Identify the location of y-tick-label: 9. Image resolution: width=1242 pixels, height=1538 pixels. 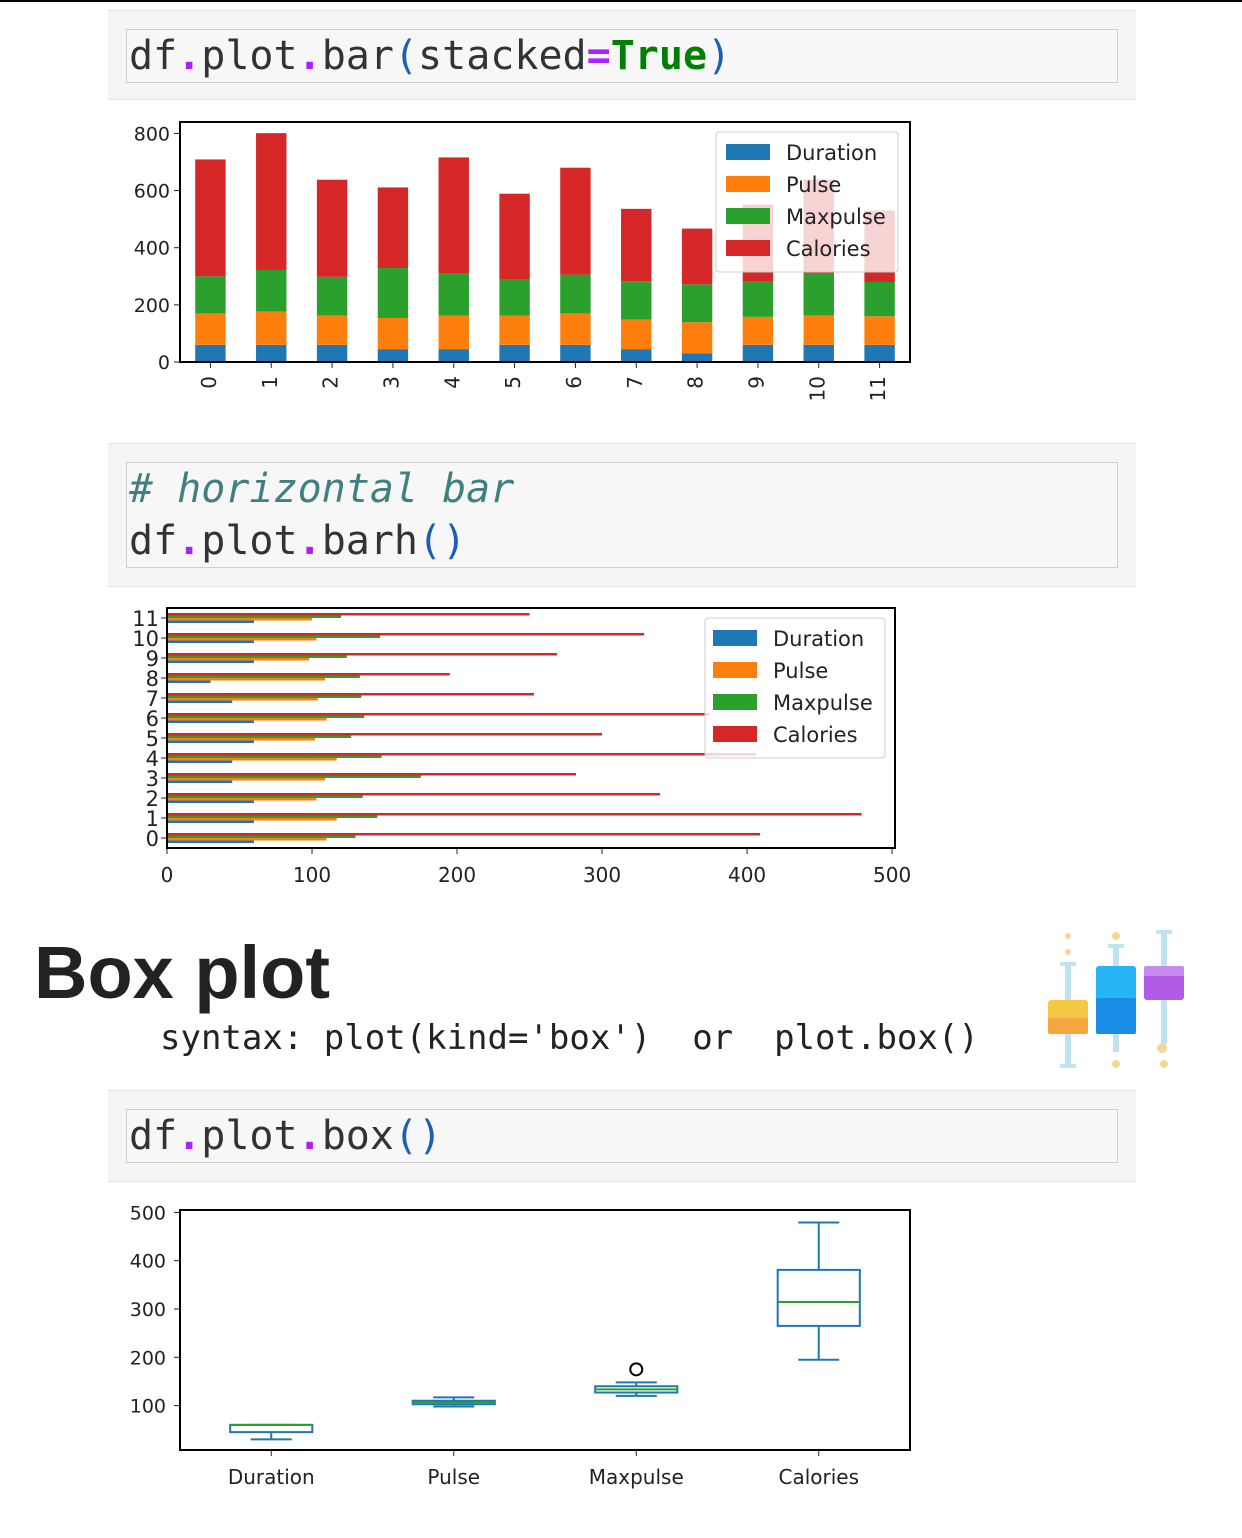
(152, 659).